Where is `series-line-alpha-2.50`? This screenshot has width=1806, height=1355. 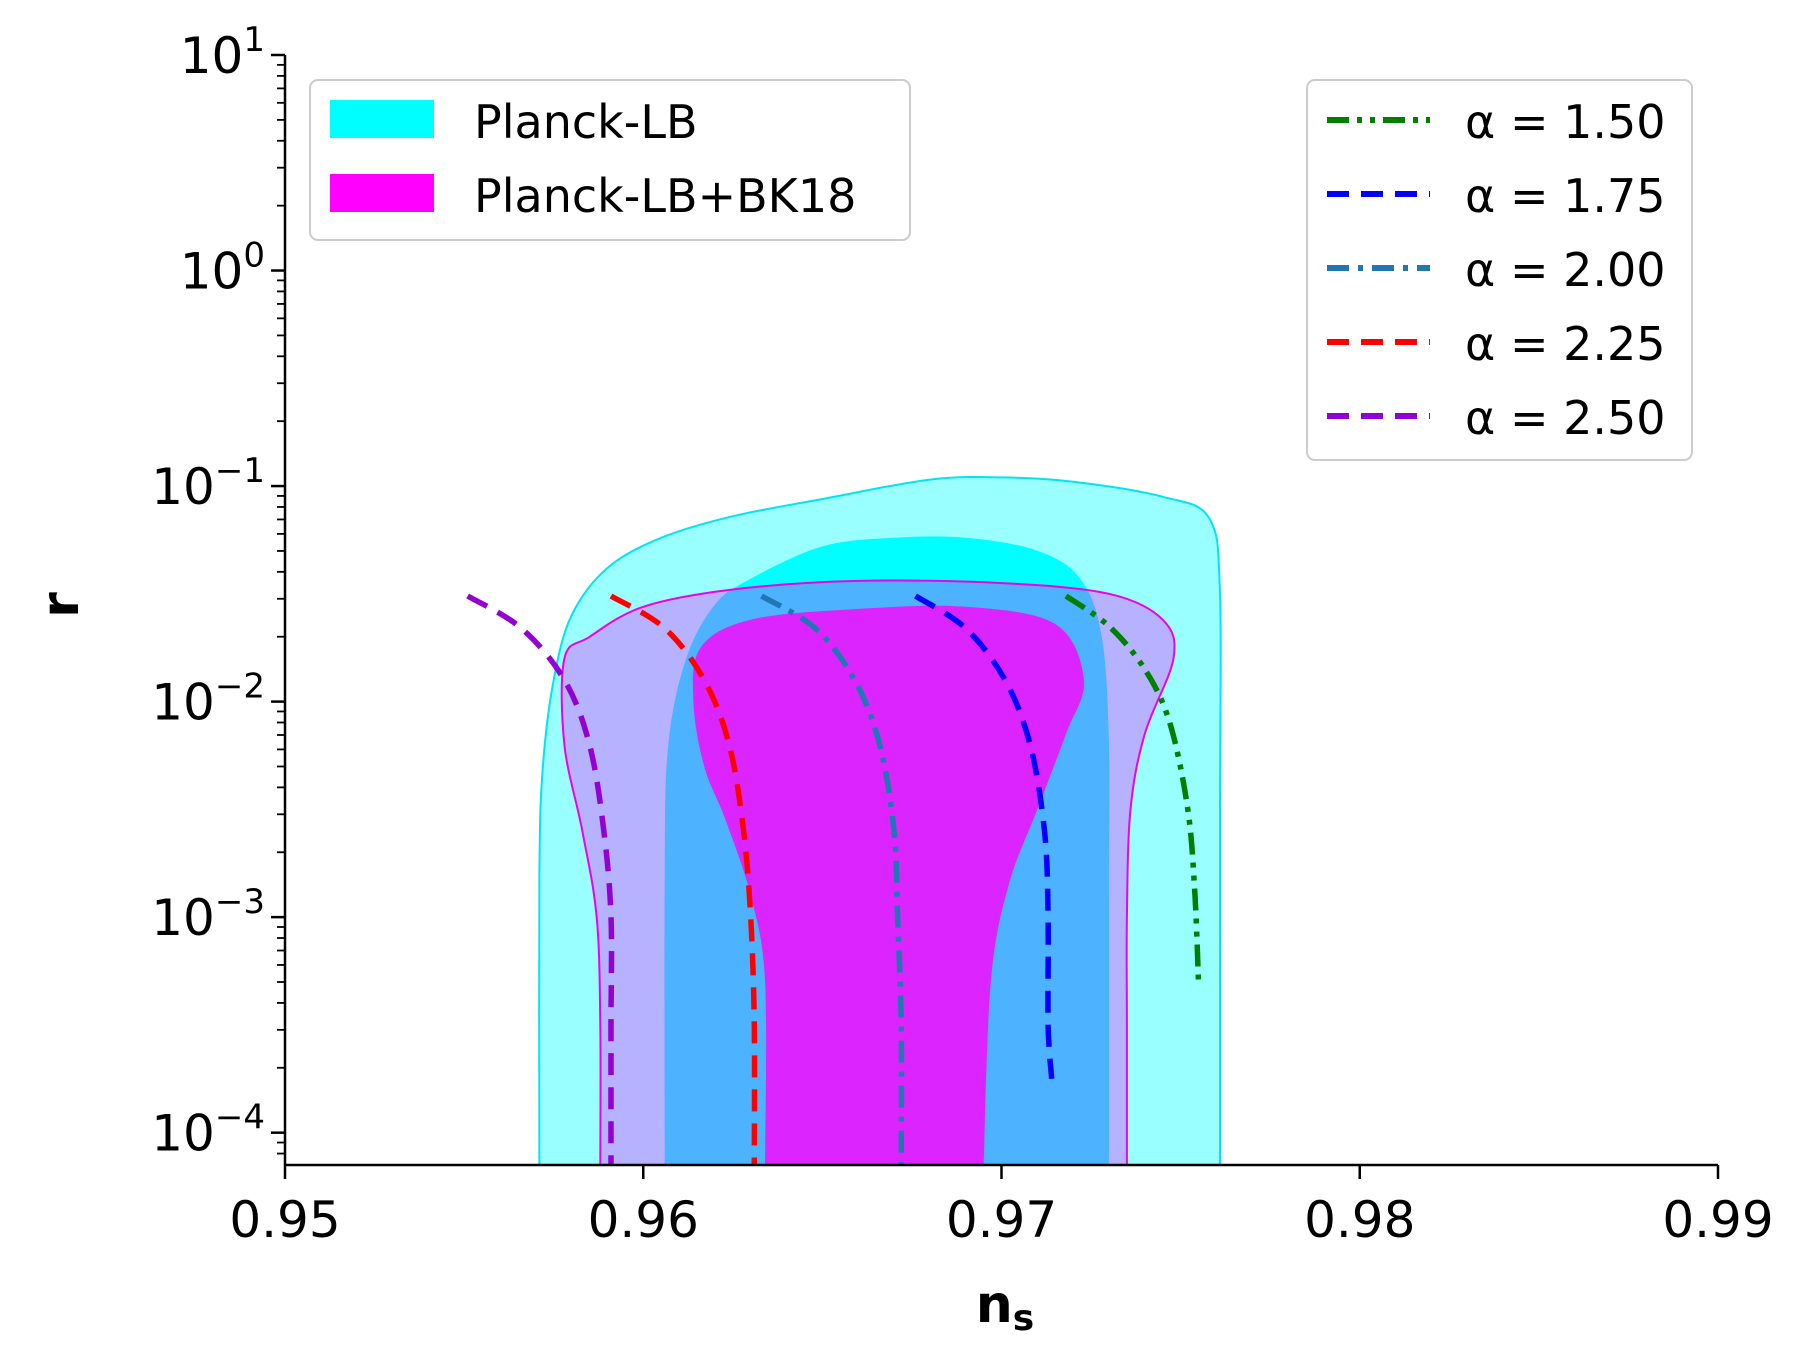
series-line-alpha-2.50 is located at coordinates (540, 879).